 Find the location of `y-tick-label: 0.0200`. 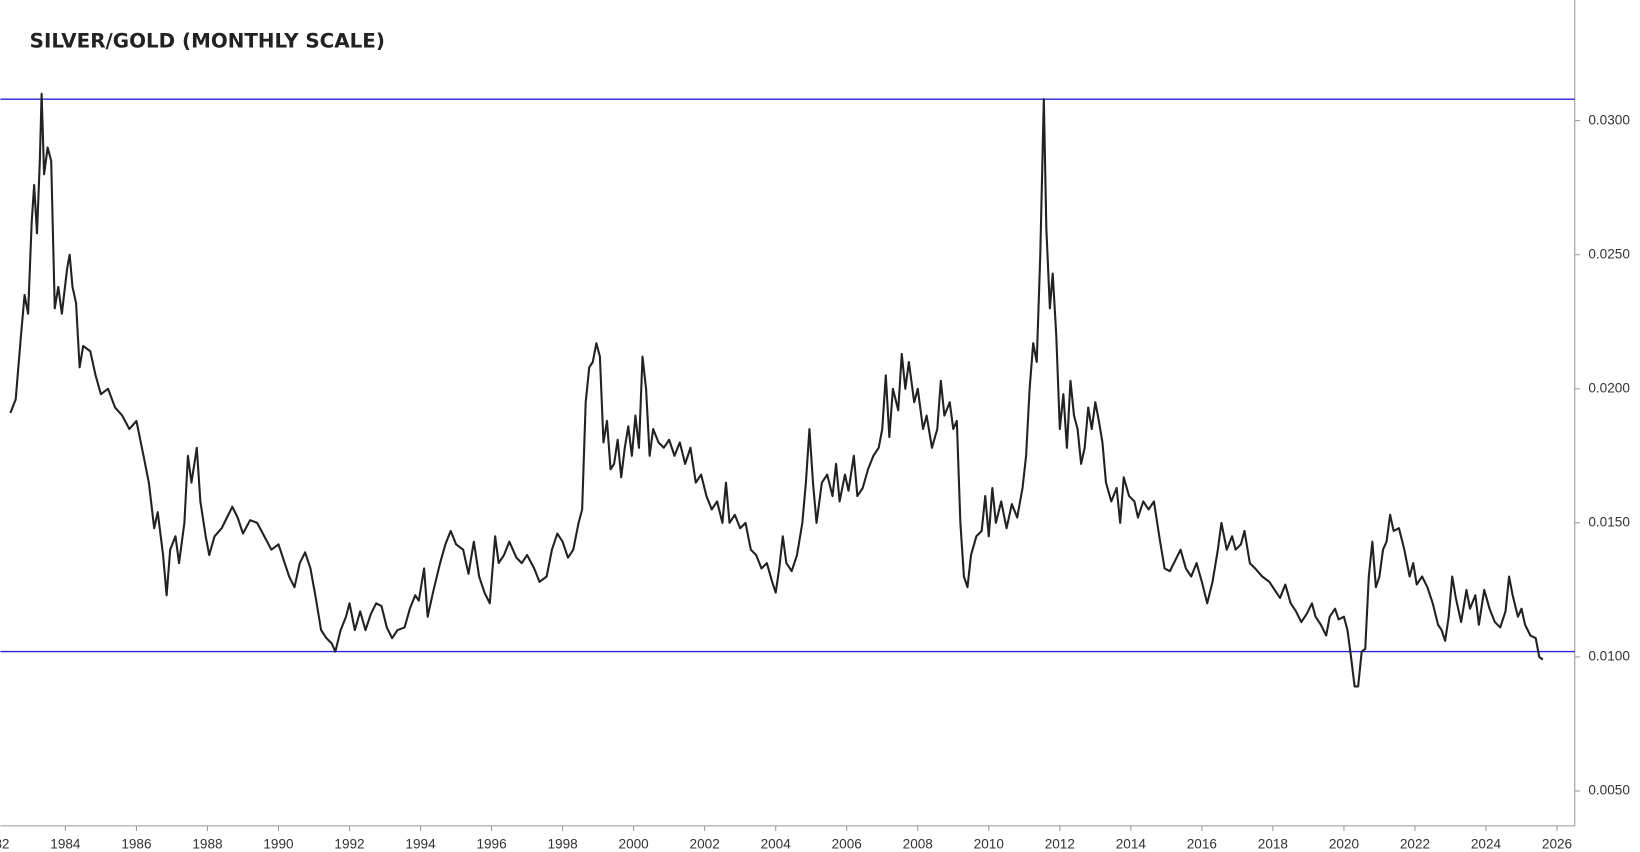

y-tick-label: 0.0200 is located at coordinates (1609, 387).